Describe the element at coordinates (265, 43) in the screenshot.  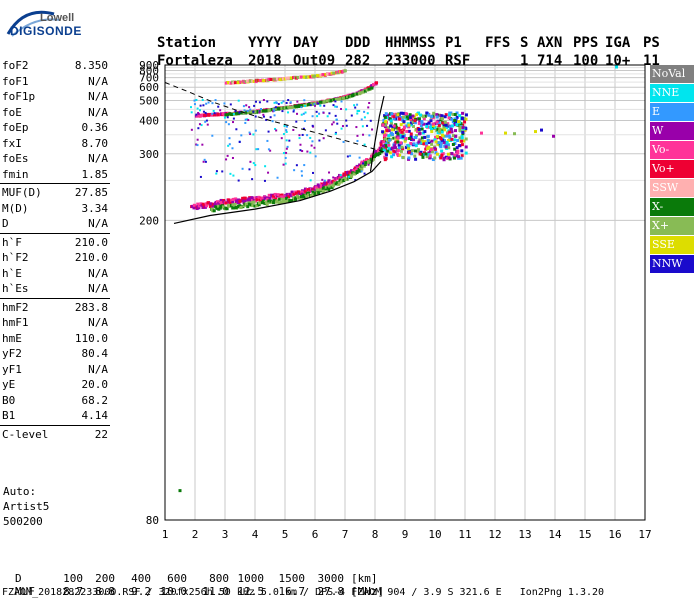
I see `header-label-yyyy: YYYY` at that location.